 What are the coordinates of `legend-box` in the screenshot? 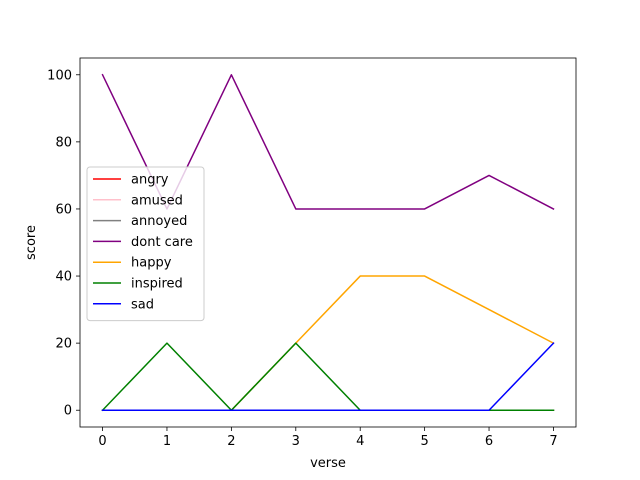 It's located at (145, 244).